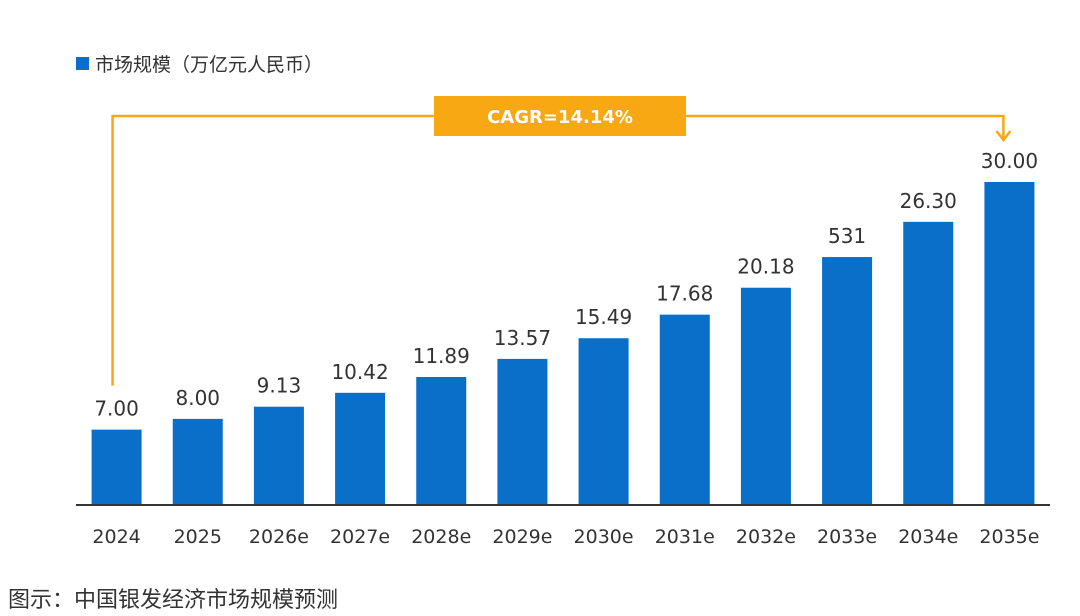 The height and width of the screenshot is (616, 1080). What do you see at coordinates (360, 448) in the screenshot?
I see `bar-2027e` at bounding box center [360, 448].